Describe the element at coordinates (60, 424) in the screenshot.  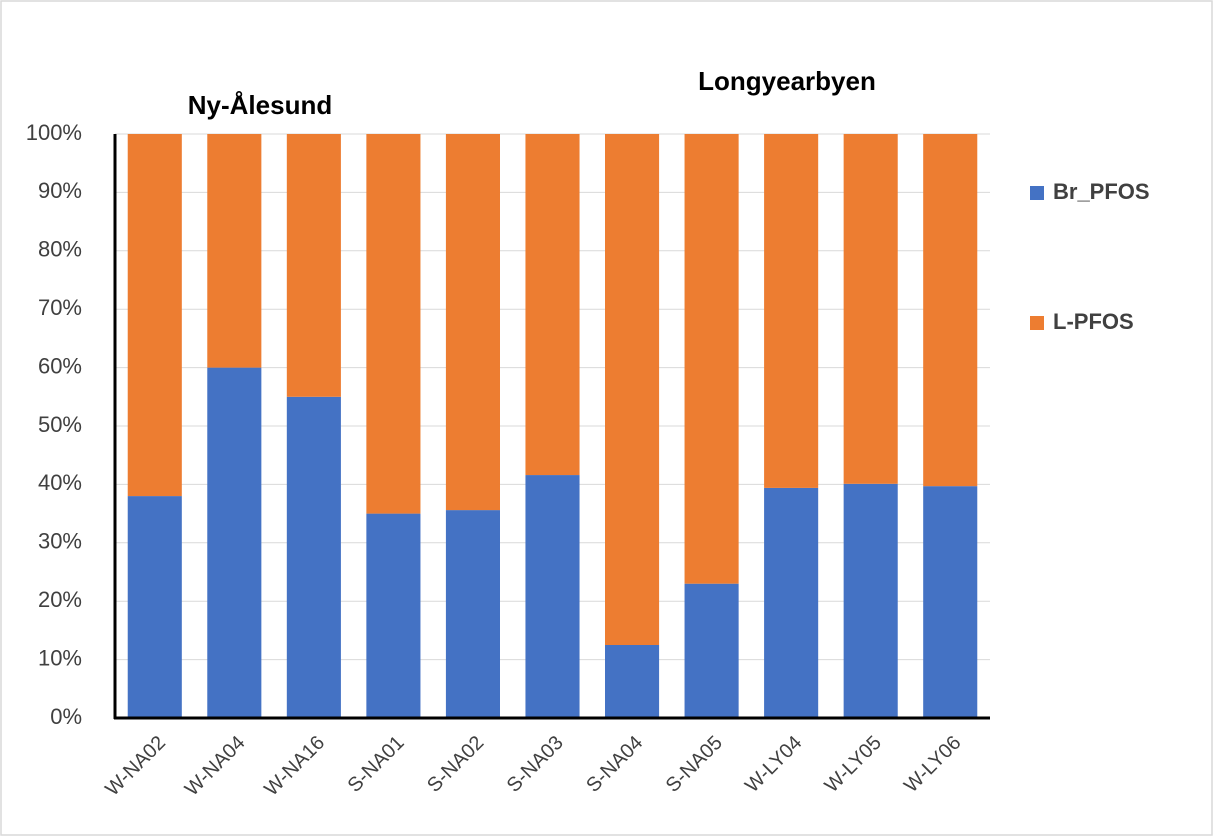
I see `y-tick-label: 50%` at that location.